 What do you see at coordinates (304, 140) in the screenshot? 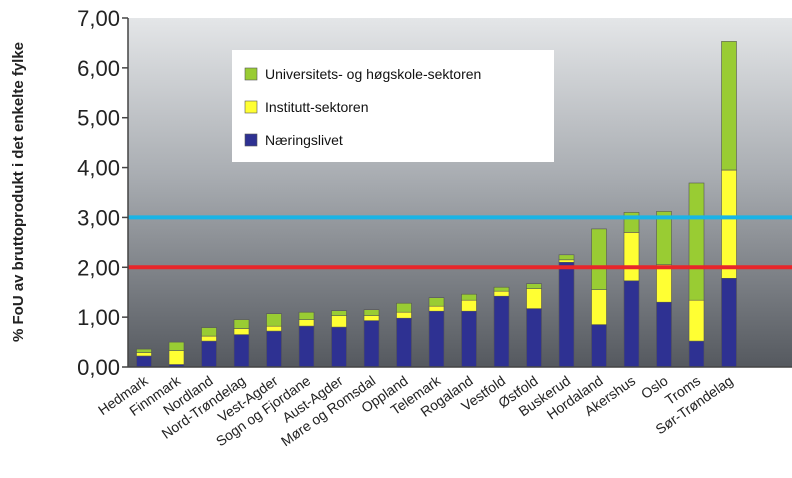
I see `legend-label: Næringslivet` at bounding box center [304, 140].